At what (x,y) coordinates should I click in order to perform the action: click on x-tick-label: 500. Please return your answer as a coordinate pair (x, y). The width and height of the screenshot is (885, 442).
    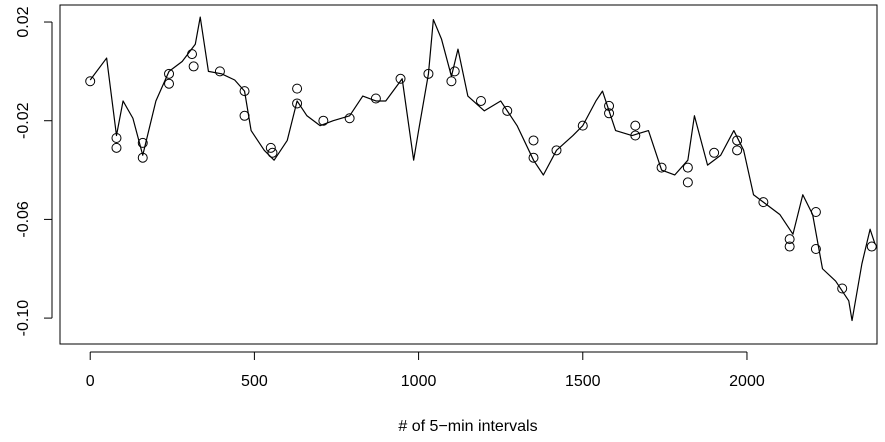
    Looking at the image, I should click on (254, 381).